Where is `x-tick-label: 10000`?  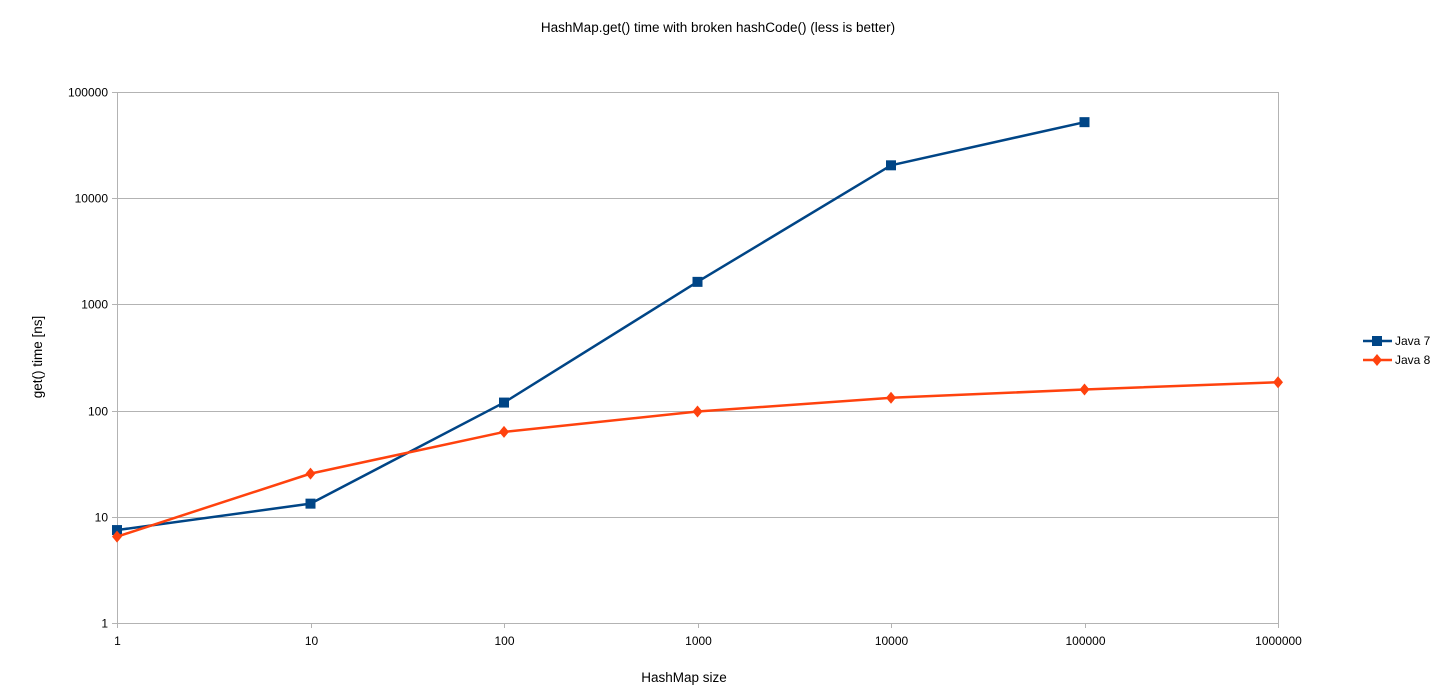 x-tick-label: 10000 is located at coordinates (892, 641).